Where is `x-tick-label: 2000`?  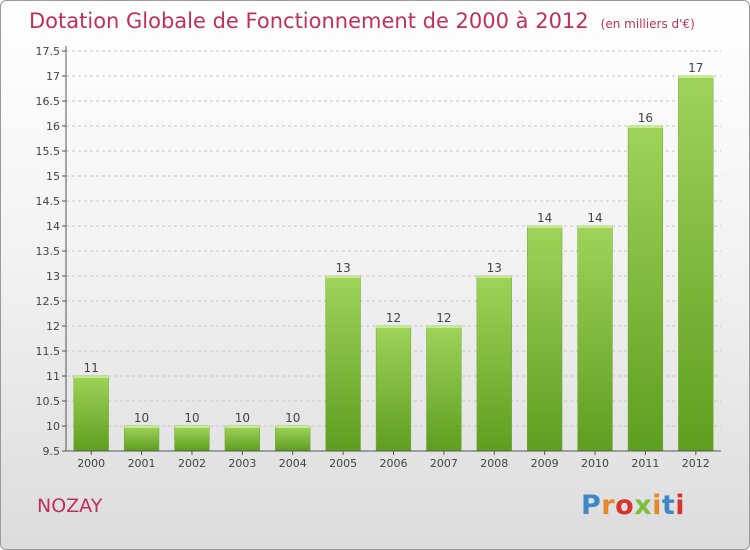
x-tick-label: 2000 is located at coordinates (91, 463).